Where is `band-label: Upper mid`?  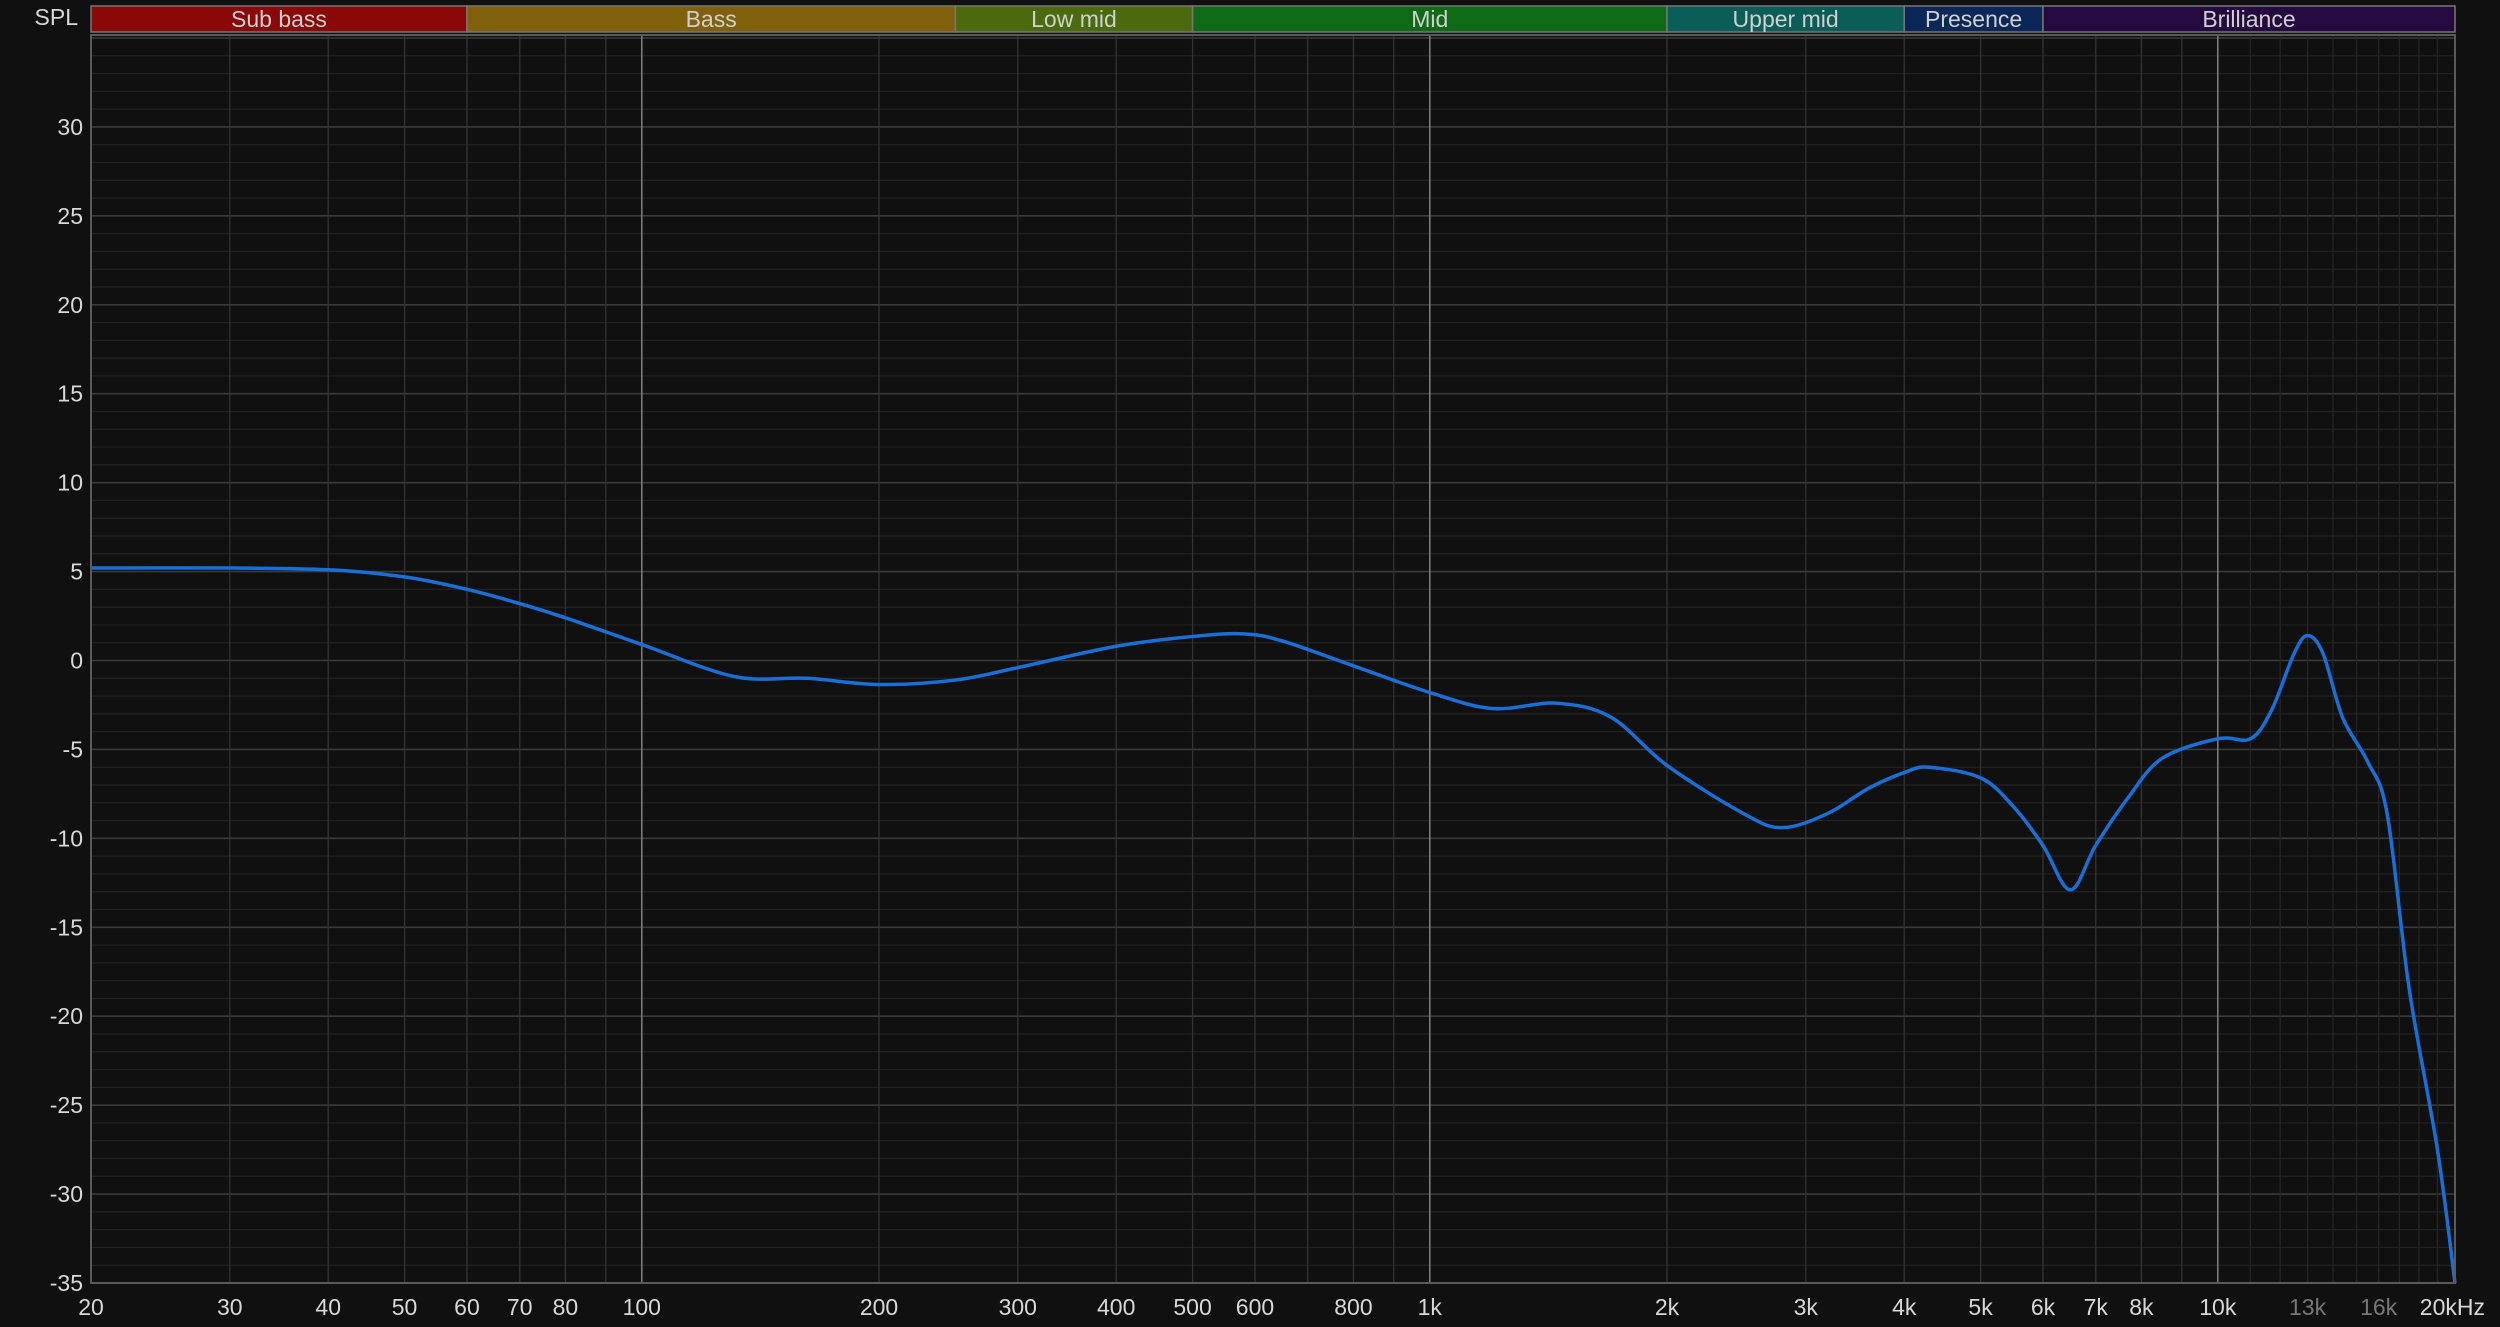 band-label: Upper mid is located at coordinates (1786, 19).